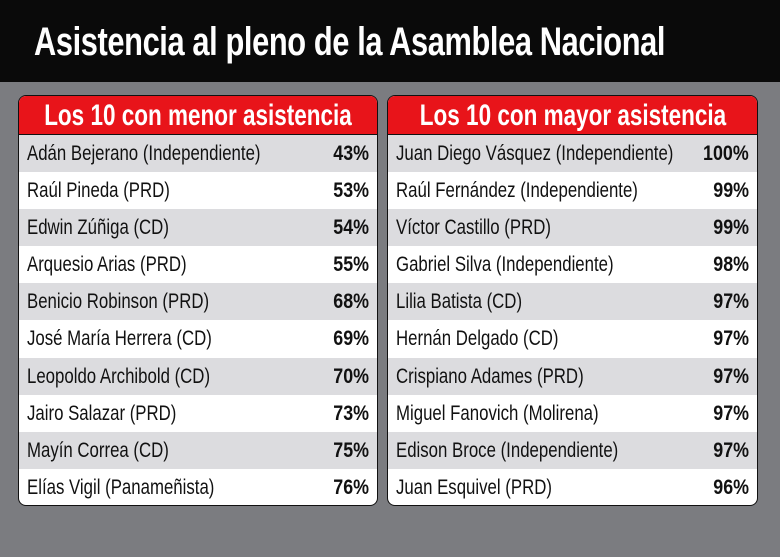 The height and width of the screenshot is (557, 780). I want to click on table-row: Crispiano Adames (PRD) 97%, so click(572, 376).